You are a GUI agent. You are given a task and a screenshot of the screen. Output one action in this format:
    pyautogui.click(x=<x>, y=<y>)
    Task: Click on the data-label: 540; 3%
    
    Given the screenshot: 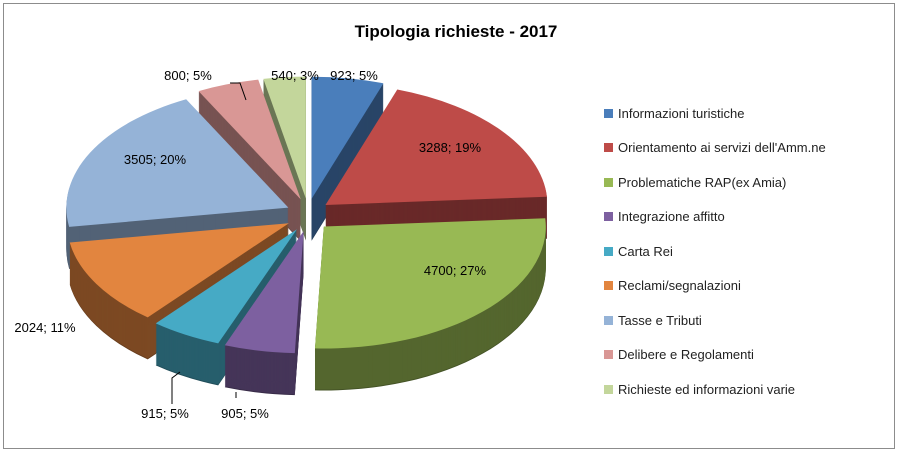 What is the action you would take?
    pyautogui.click(x=295, y=75)
    